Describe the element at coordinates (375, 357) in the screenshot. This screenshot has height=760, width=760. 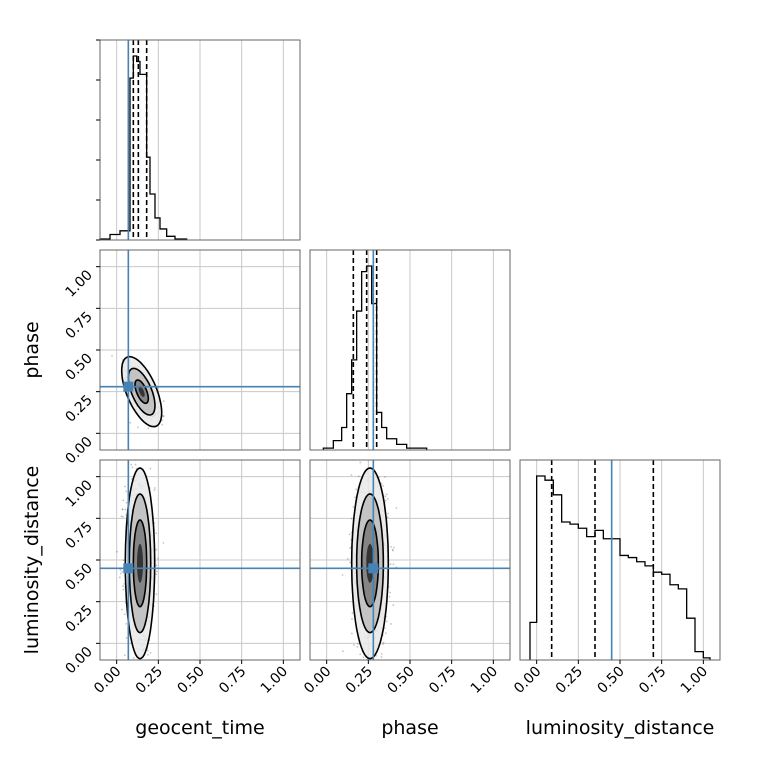
I see `histogram-phase` at that location.